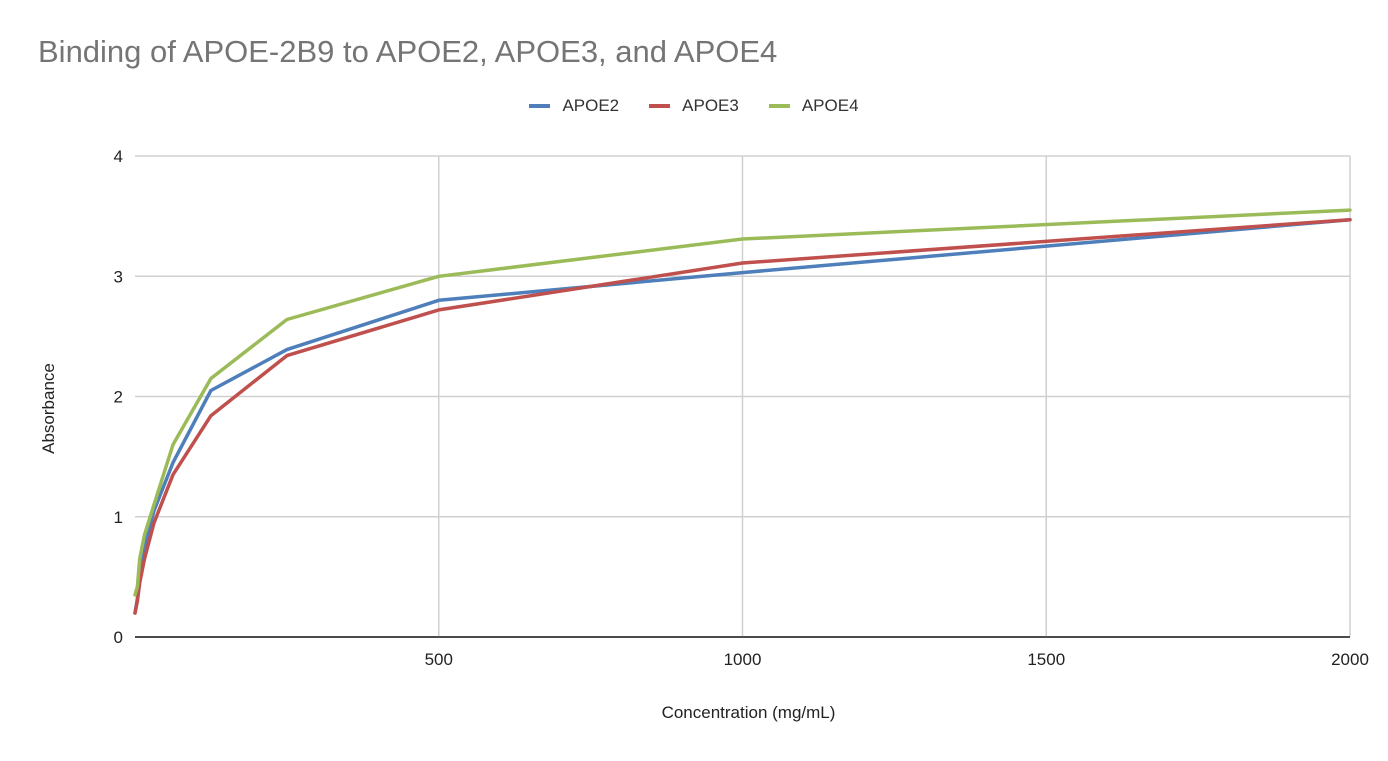 This screenshot has height=761, width=1388. I want to click on y-axis-ticks: 0 1 2 3 4, so click(118, 397).